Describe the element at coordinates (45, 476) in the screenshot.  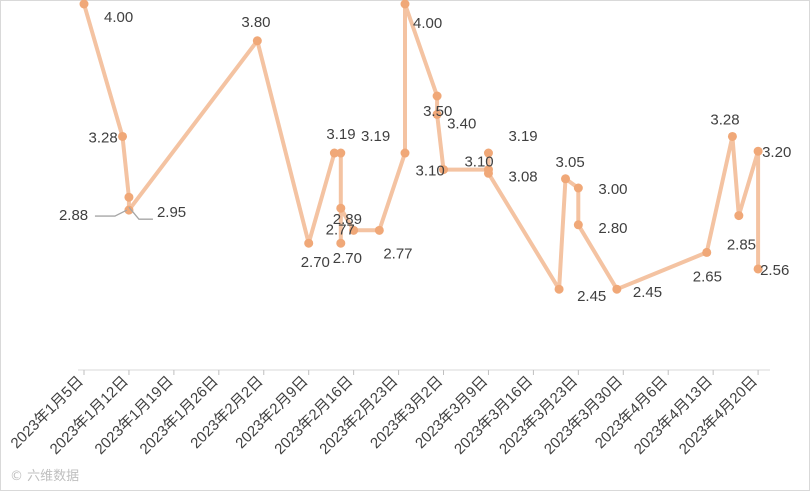
I see `watermark: © 六维数据` at that location.